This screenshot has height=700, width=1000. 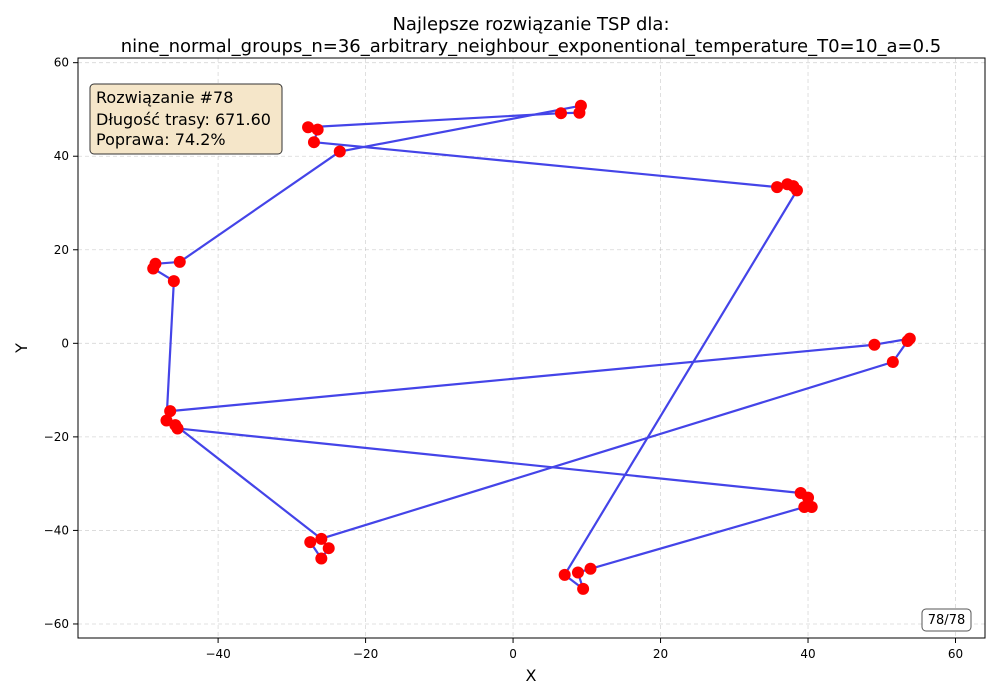 I want to click on y-tick-label: −40, so click(x=56, y=530).